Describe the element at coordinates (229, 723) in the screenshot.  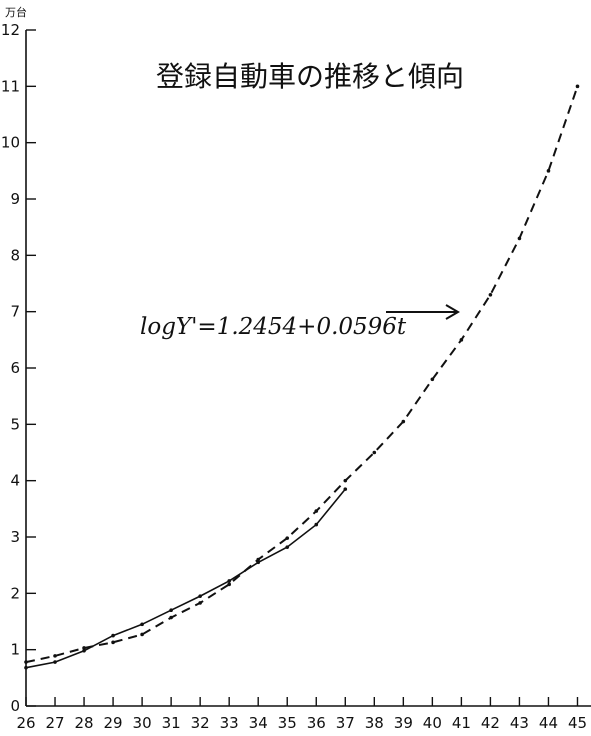
I see `x-tick-label: 33` at that location.